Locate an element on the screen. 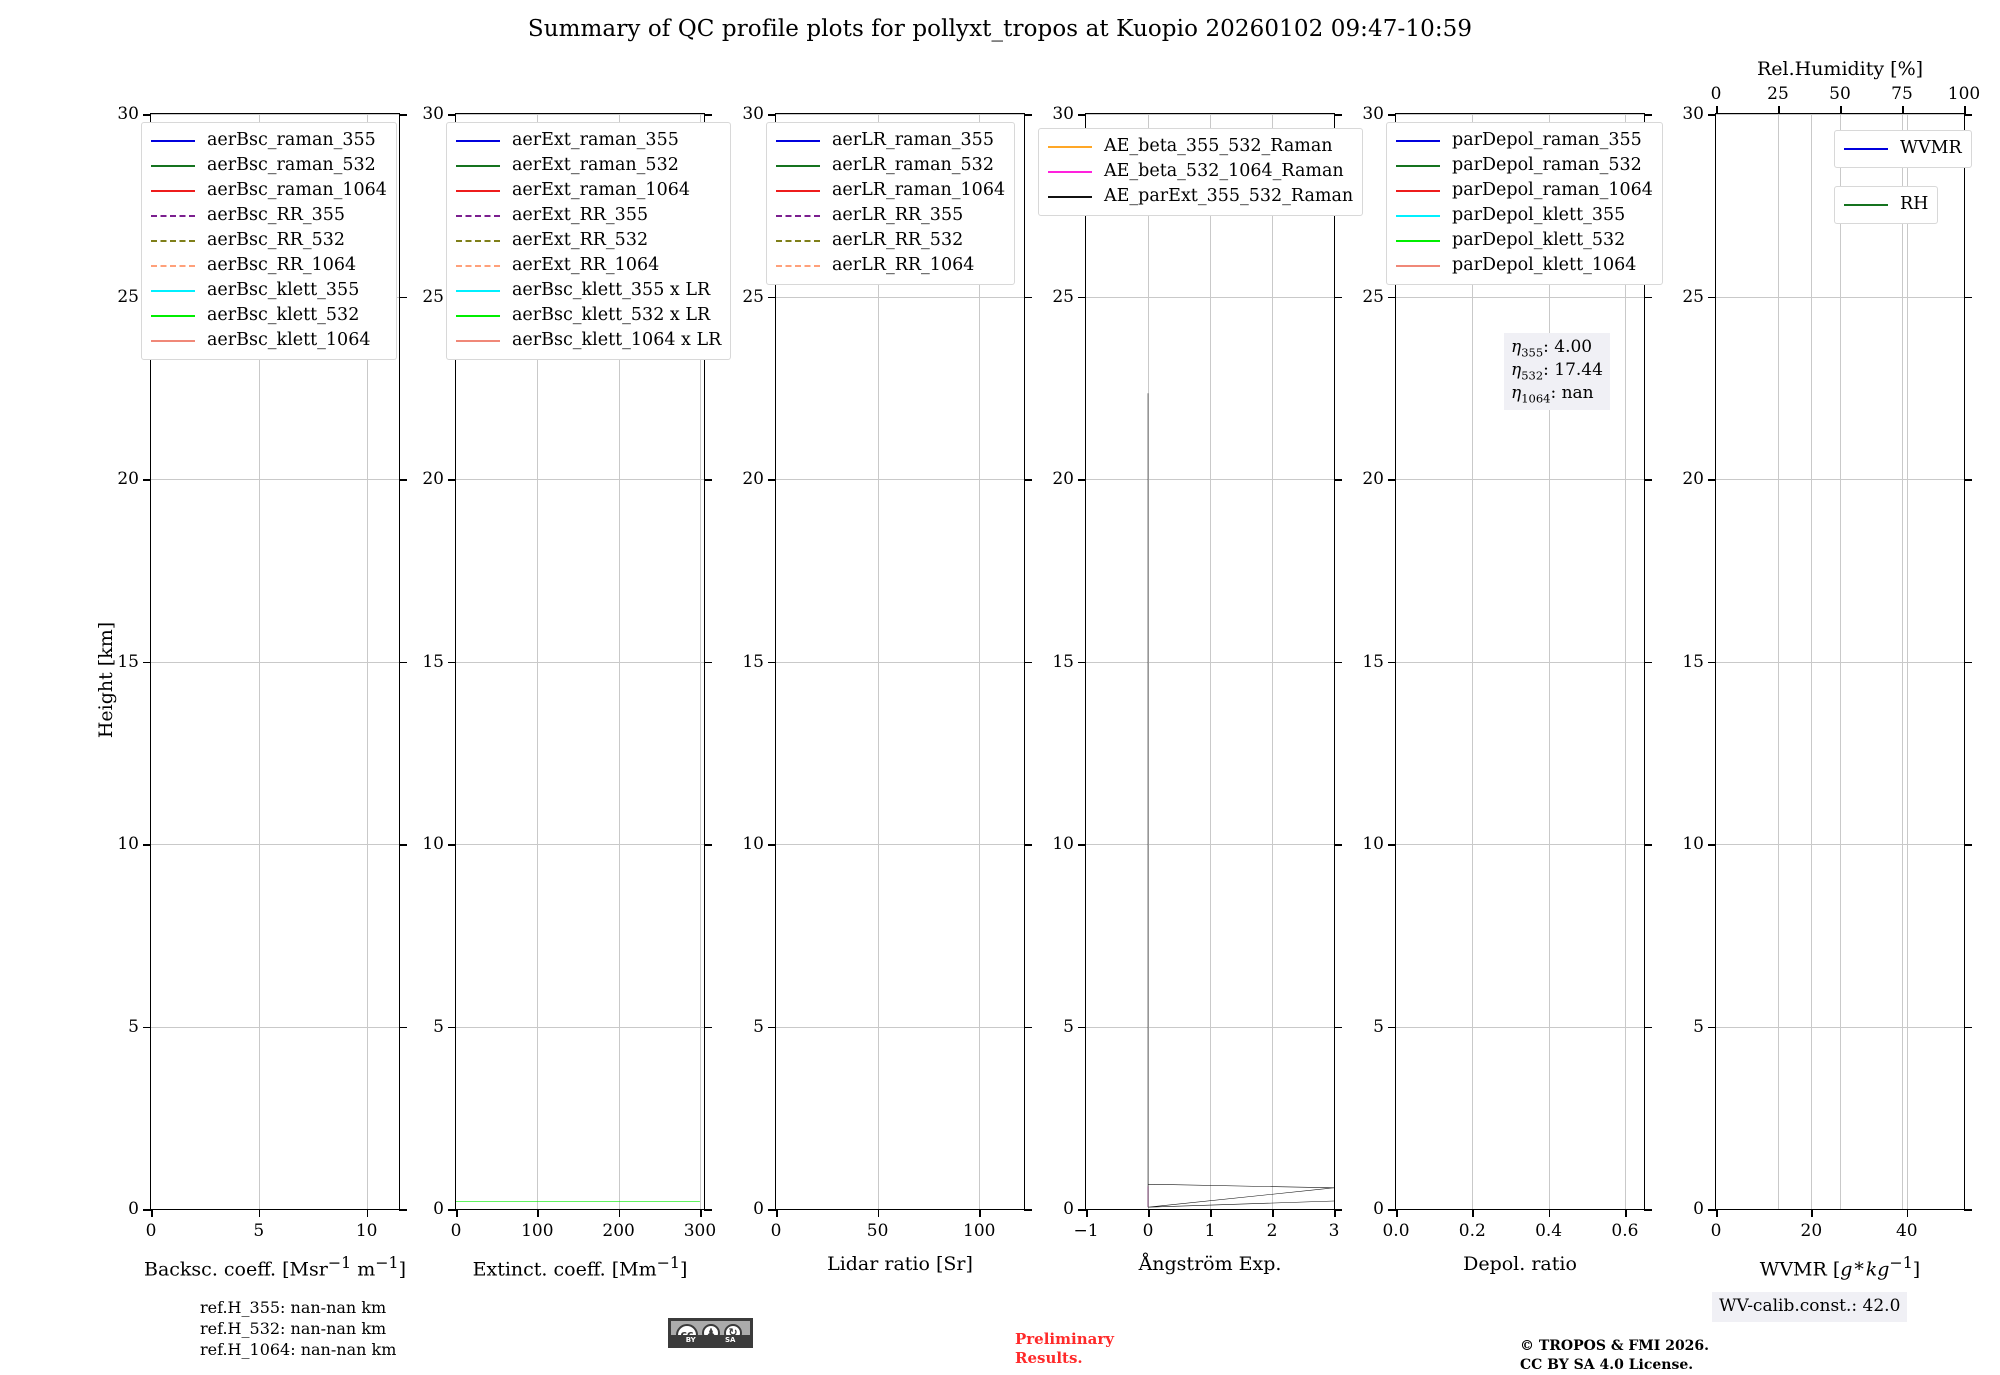  legend-rh: RH is located at coordinates (1886, 205).